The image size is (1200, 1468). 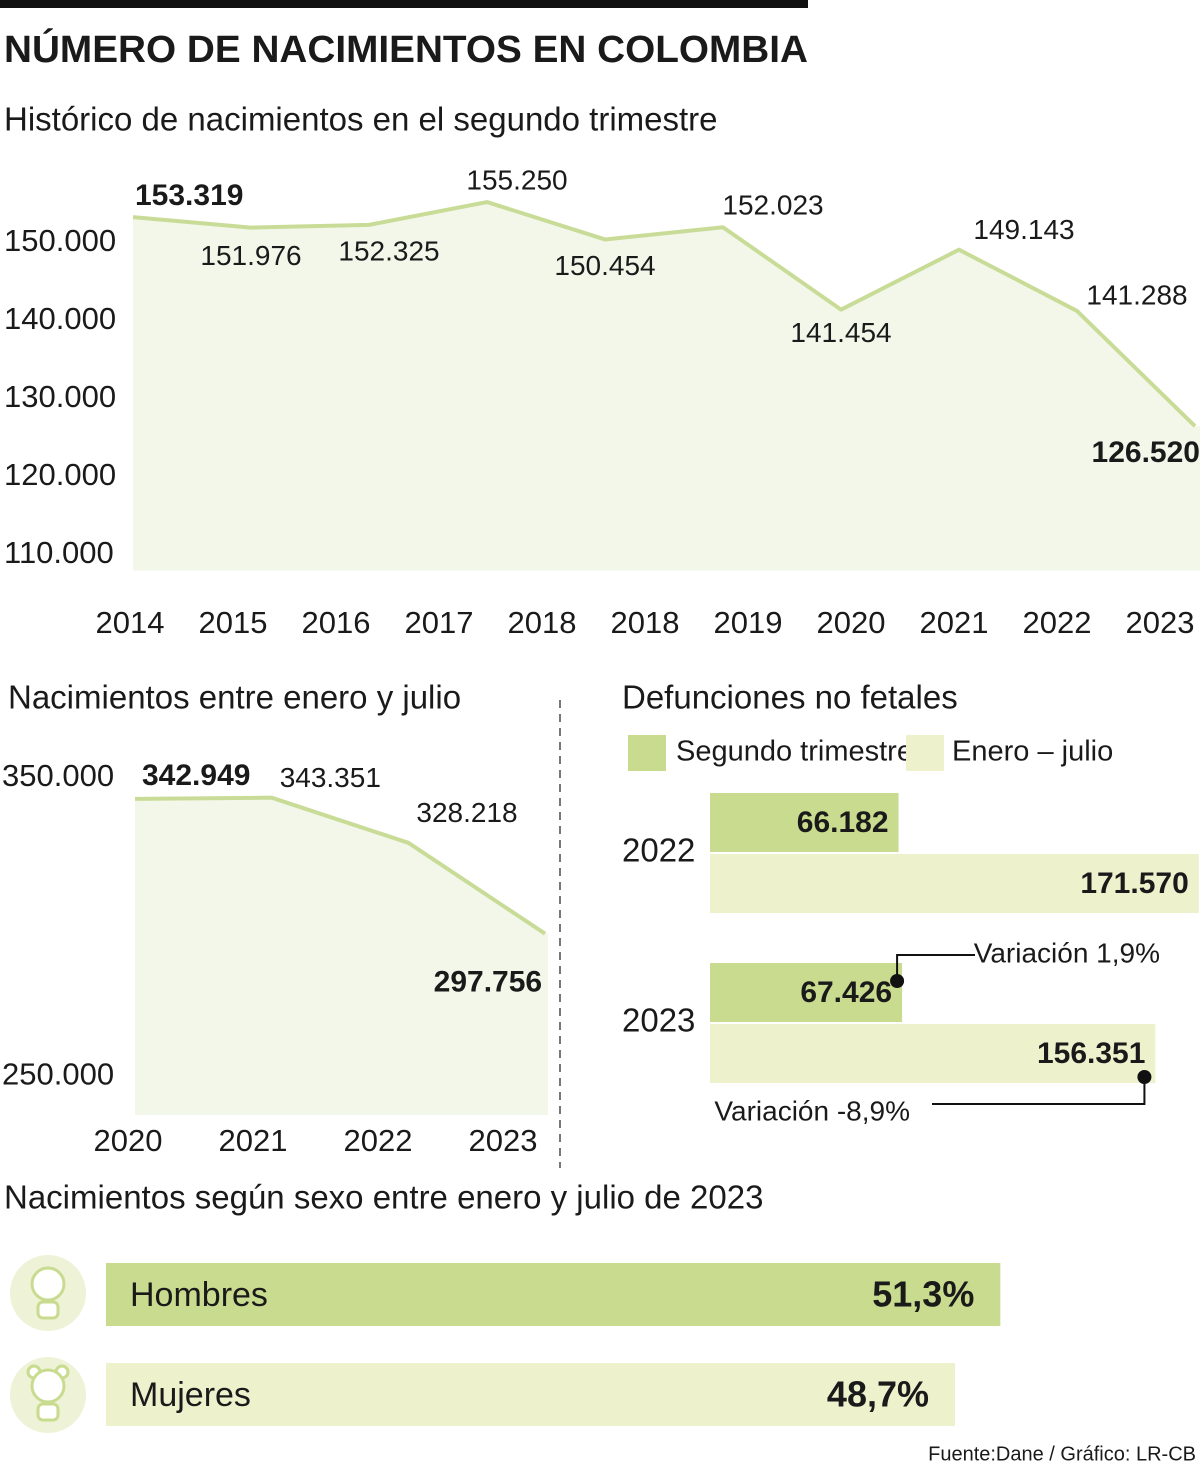 What do you see at coordinates (439, 622) in the screenshot?
I see `x-tick-label: 2017` at bounding box center [439, 622].